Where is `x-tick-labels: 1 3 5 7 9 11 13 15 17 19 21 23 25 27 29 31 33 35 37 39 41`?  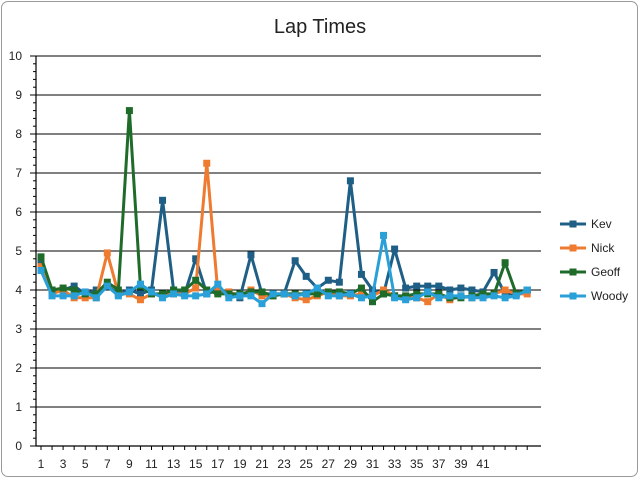
x-tick-labels: 1 3 5 7 9 11 13 15 17 19 21 23 25 27 29 31 33 35 37 39 41 is located at coordinates (264, 464).